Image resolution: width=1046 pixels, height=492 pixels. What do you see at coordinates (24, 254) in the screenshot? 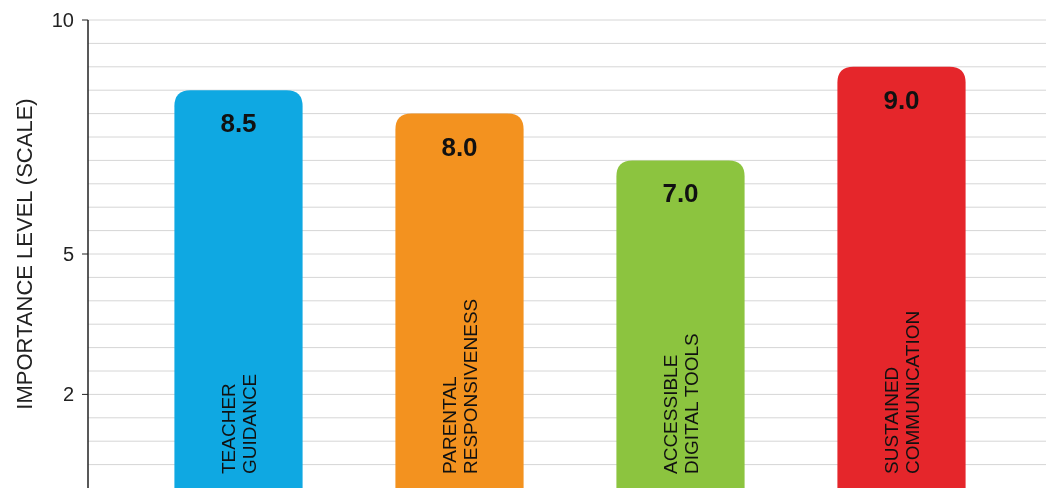
I see `y-axis-title: IMPORTANCE LEVEL (SCALE)` at bounding box center [24, 254].